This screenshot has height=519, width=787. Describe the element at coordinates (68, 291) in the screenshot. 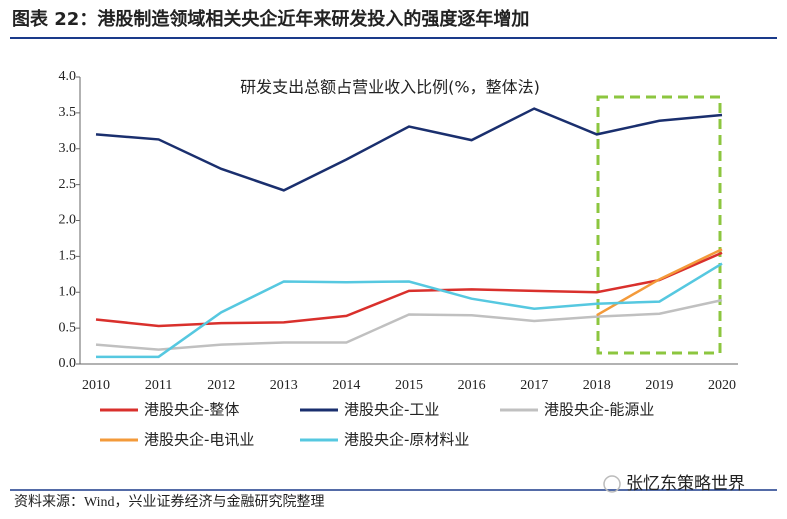

I see `y-tick-label: 1.0` at that location.